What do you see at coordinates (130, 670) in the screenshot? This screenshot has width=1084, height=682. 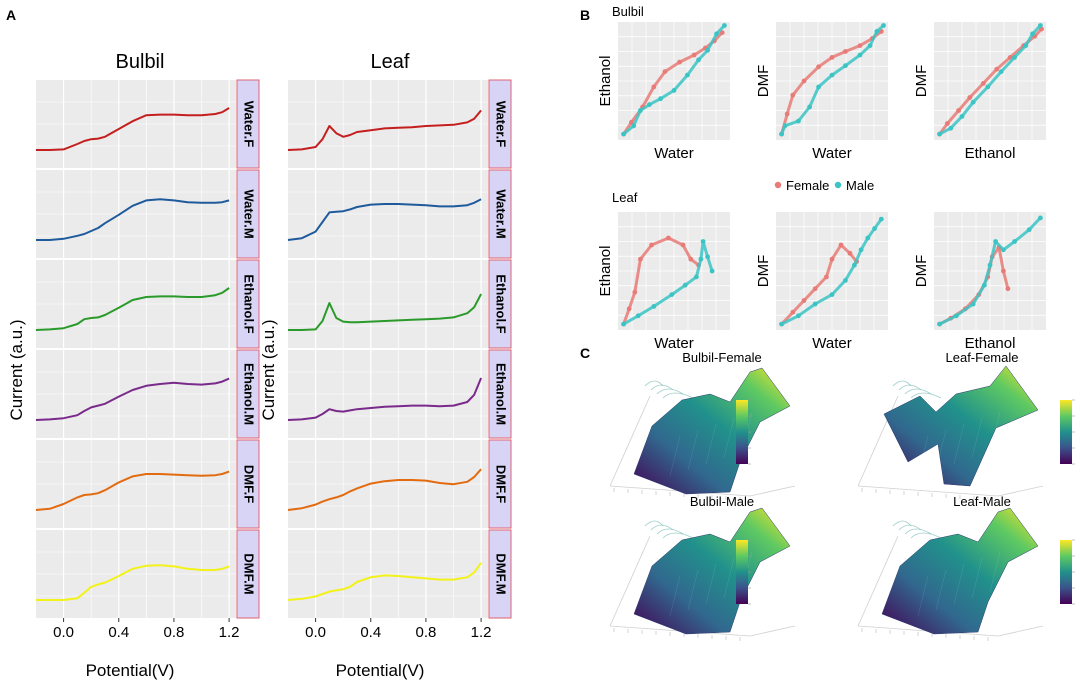 I see `x-axis-label-bulbil: Potential(V)` at bounding box center [130, 670].